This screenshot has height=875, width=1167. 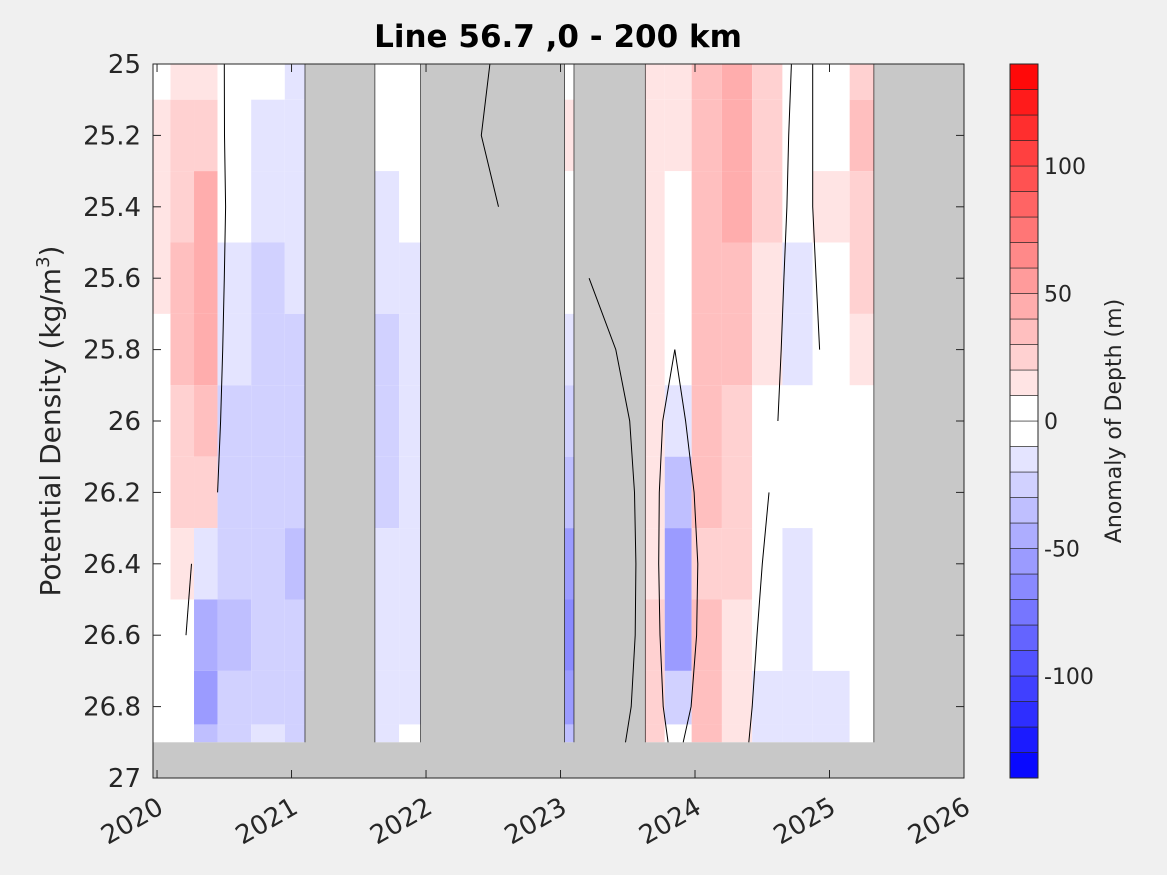 I want to click on x-tick-label: 2026, so click(x=939, y=821).